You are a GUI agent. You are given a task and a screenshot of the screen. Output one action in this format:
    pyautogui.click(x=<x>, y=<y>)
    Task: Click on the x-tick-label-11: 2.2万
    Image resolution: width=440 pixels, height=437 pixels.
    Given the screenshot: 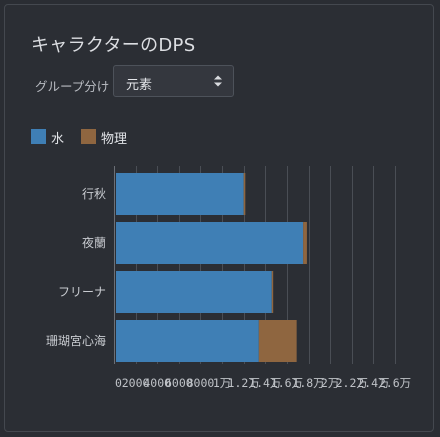 What is the action you would take?
    pyautogui.click(x=352, y=383)
    